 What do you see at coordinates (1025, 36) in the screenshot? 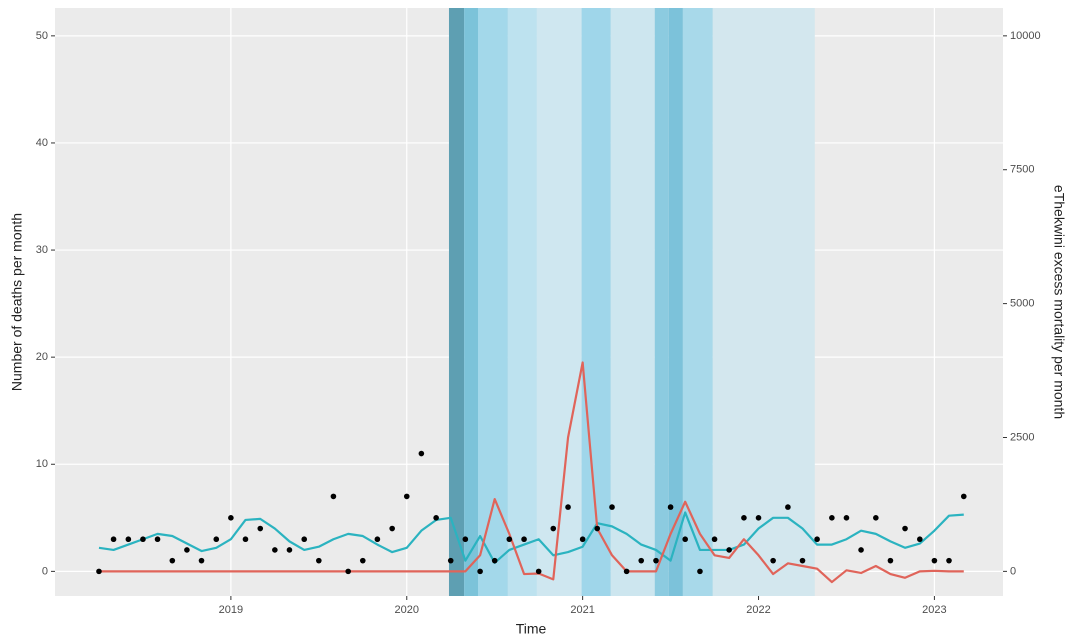
I see `y2-tick-label: 10000` at bounding box center [1025, 36].